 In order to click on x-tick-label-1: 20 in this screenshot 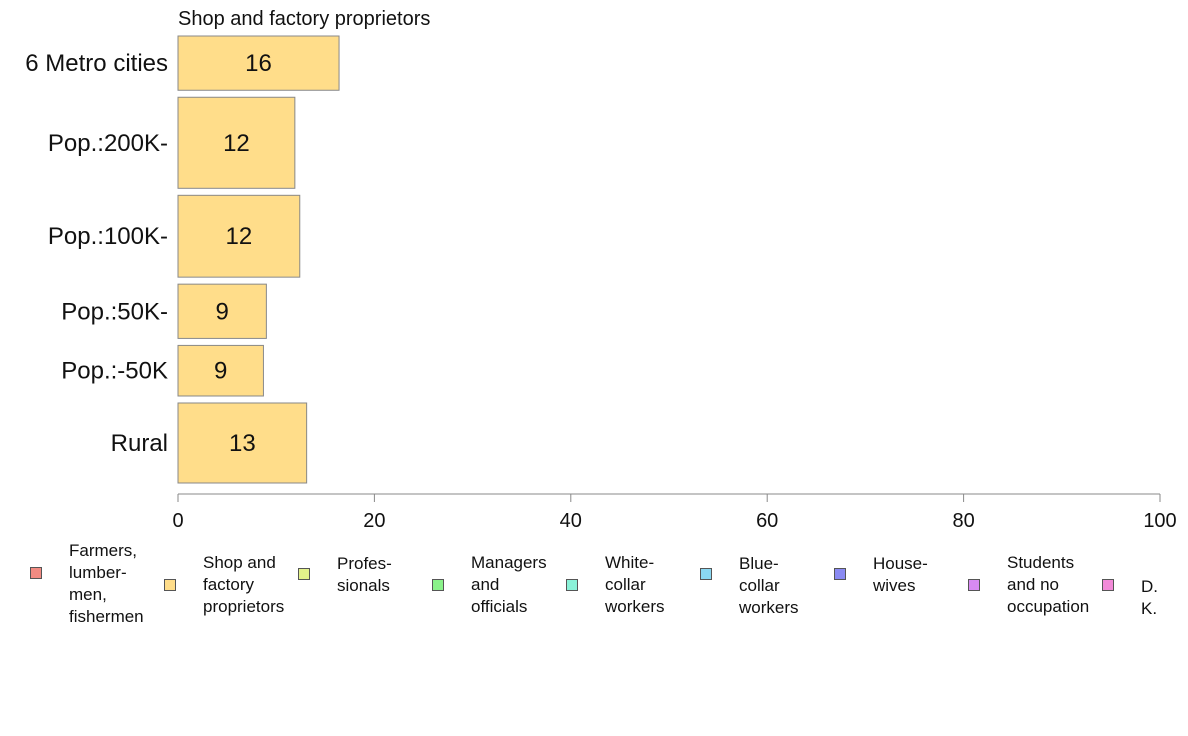, I will do `click(374, 521)`.